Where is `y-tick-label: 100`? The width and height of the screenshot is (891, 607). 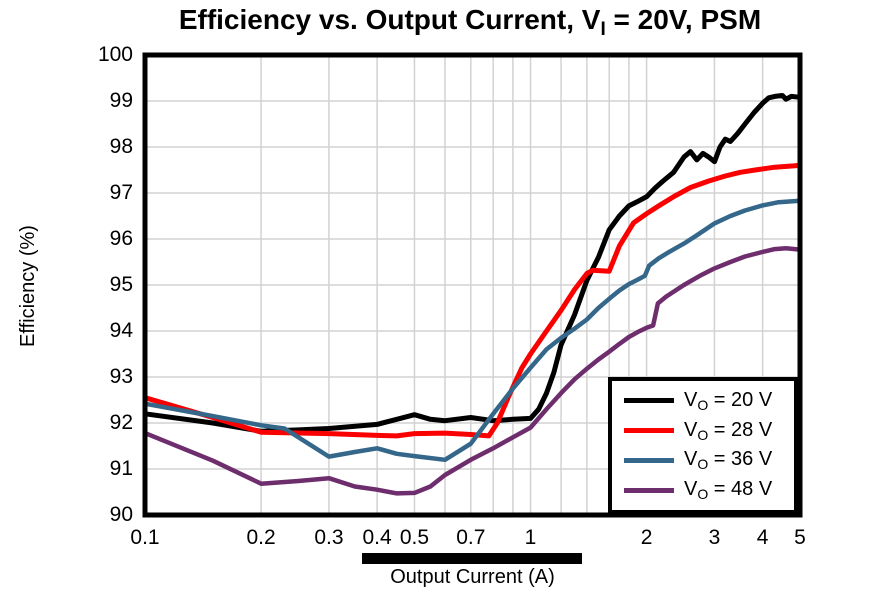
y-tick-label: 100 is located at coordinates (115, 54).